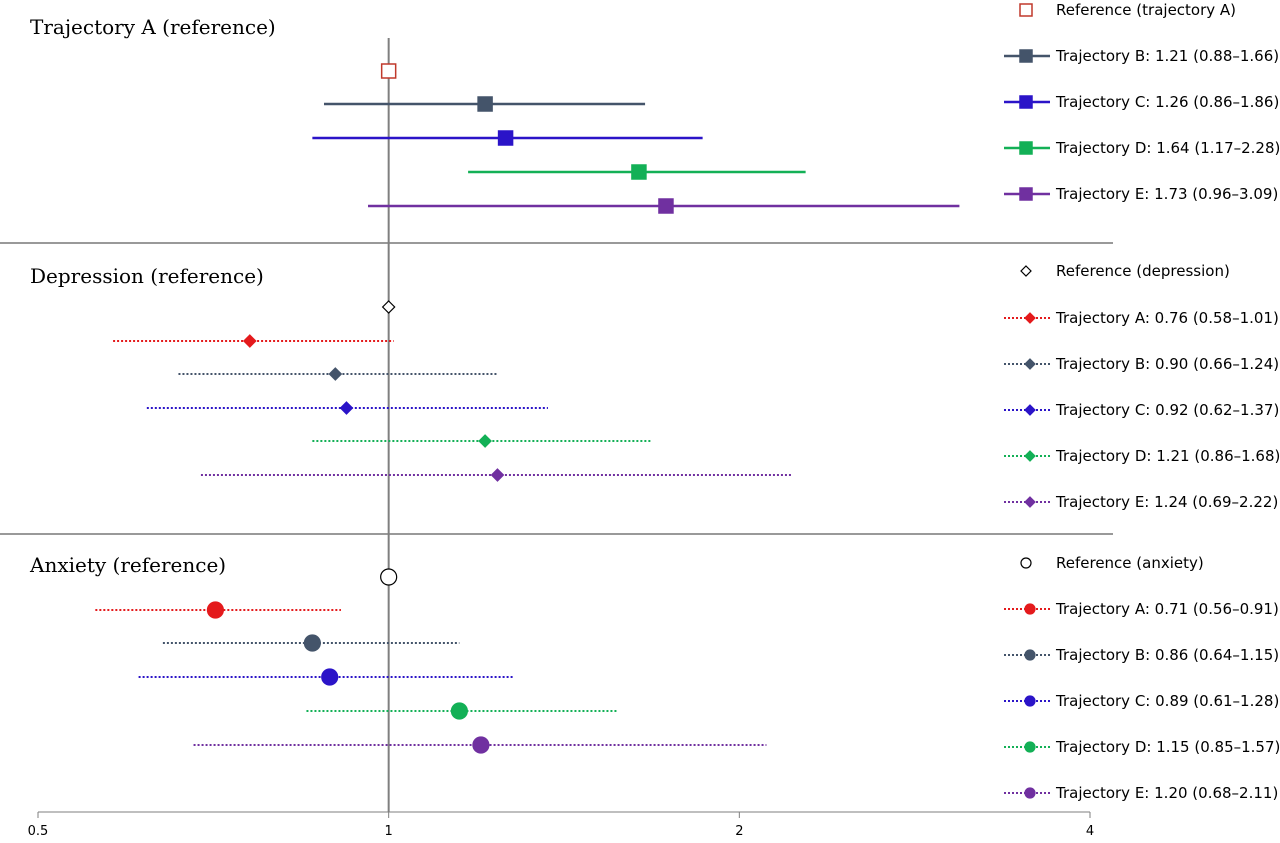 The image size is (1280, 843). I want to click on legend-label: Trajectory E: 1.73 (0.96–3.09), so click(1166, 194).